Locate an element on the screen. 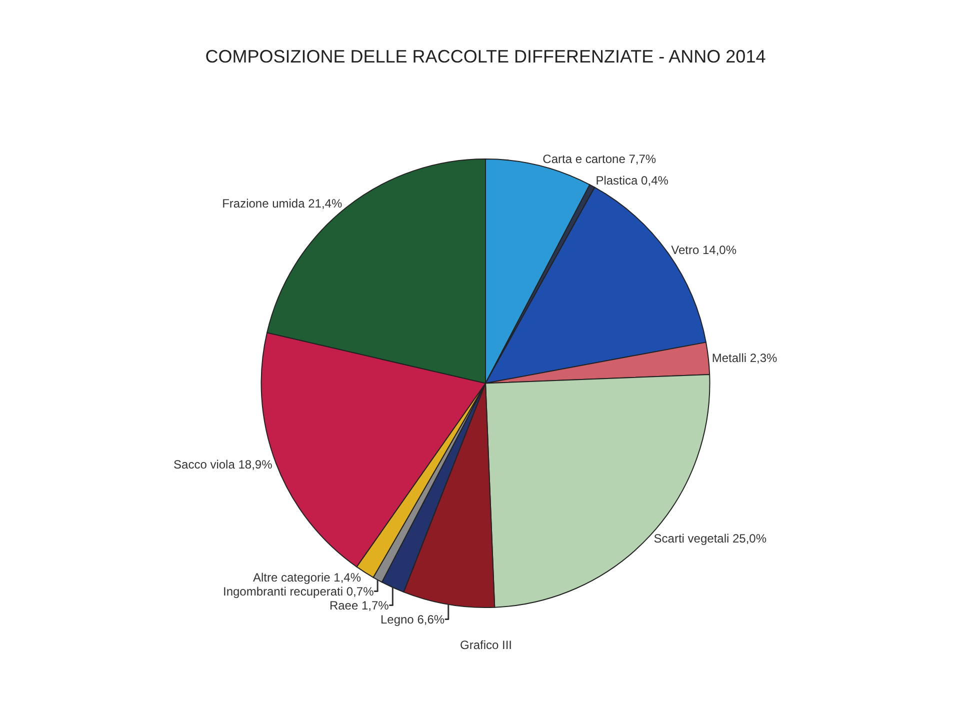 This screenshot has width=971, height=715. slice-label: Metalli 2,3% is located at coordinates (745, 358).